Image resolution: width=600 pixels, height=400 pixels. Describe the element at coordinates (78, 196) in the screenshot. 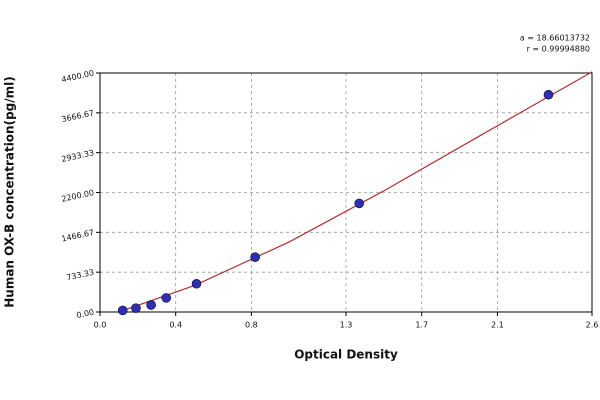

I see `y-tick-label: 2200.00` at that location.